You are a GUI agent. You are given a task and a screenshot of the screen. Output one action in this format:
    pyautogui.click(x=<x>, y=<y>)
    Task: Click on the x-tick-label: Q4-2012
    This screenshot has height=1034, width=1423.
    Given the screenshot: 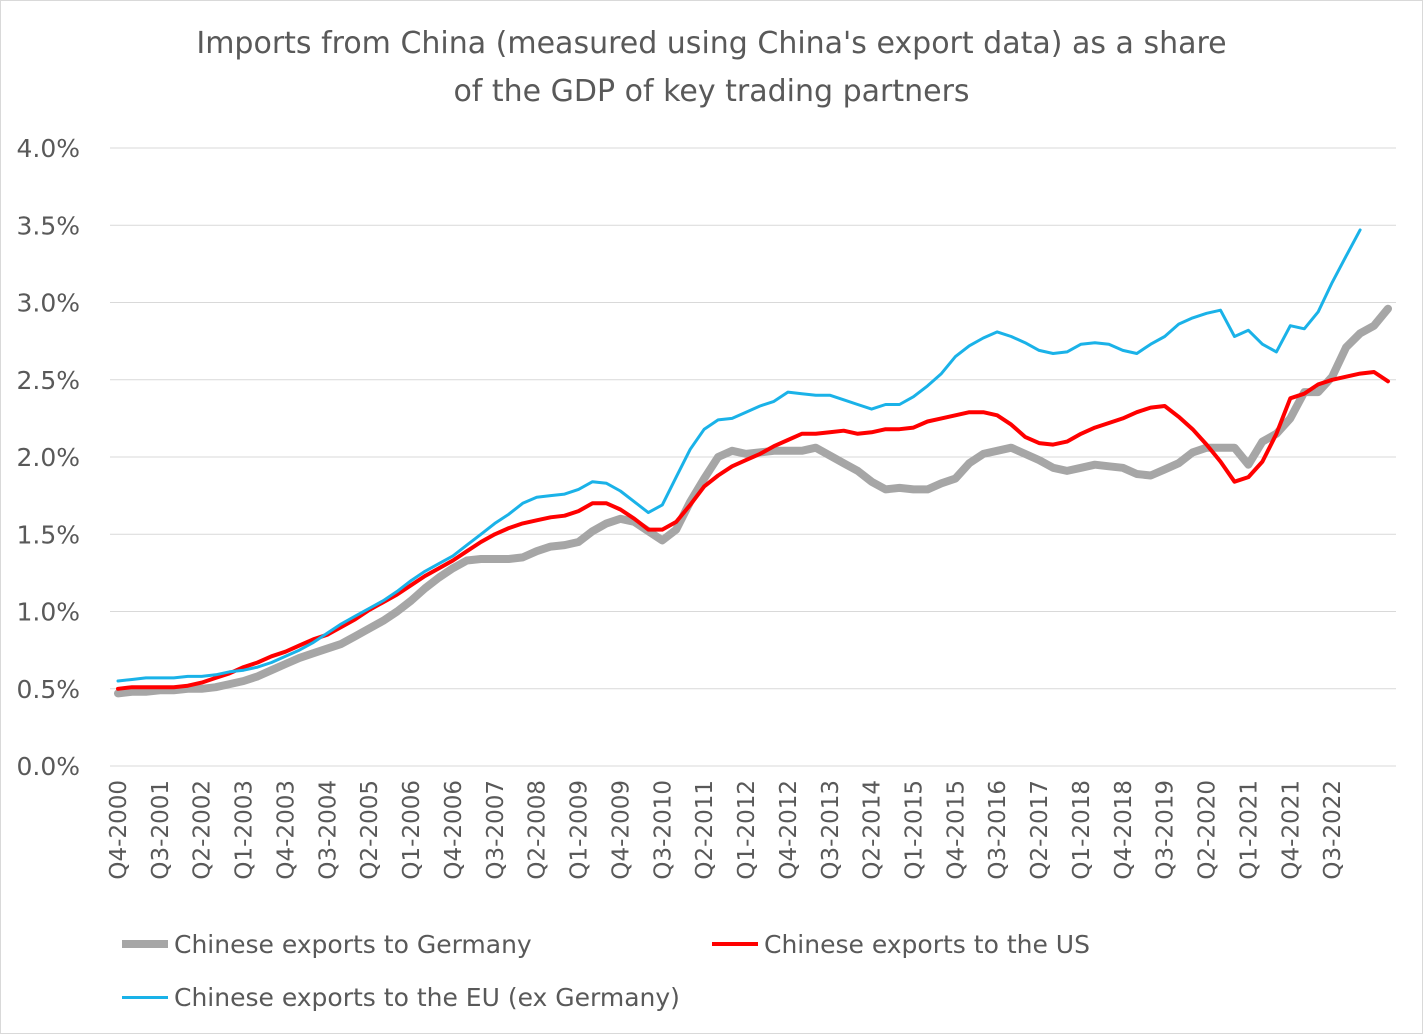 What is the action you would take?
    pyautogui.click(x=789, y=830)
    